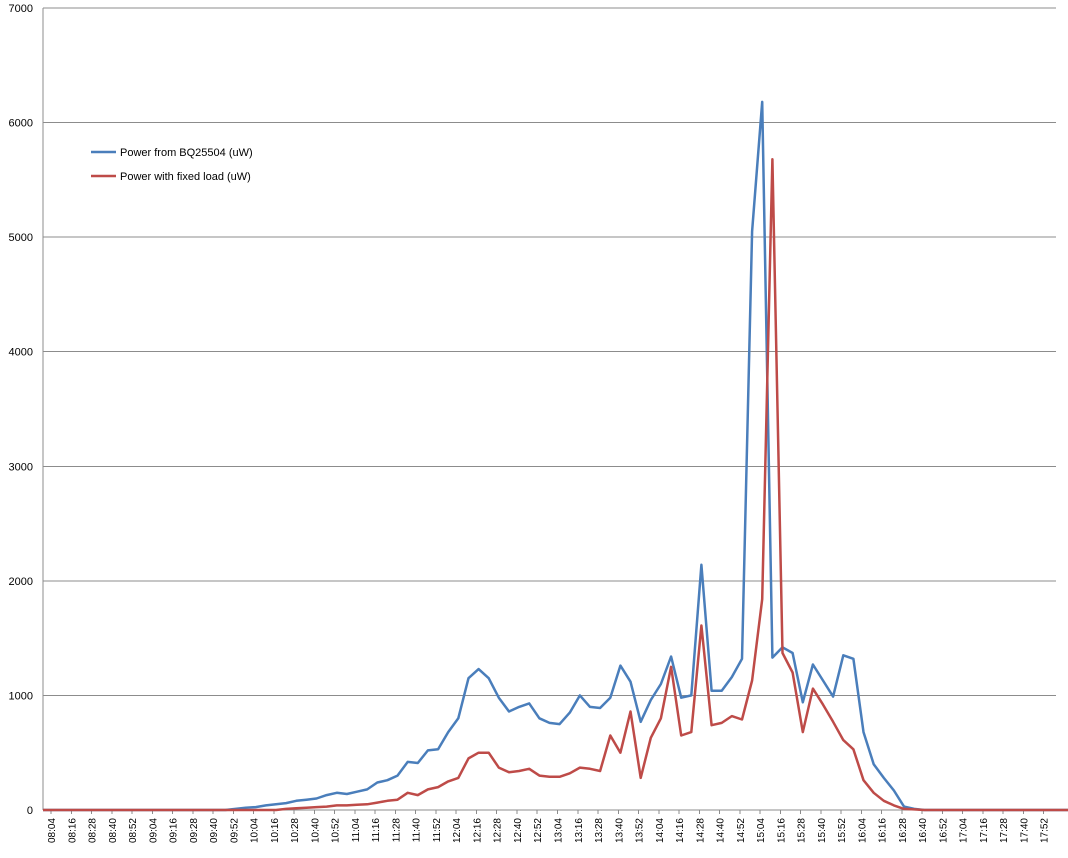  Describe the element at coordinates (21, 238) in the screenshot. I see `y-tick-label: 5000` at that location.